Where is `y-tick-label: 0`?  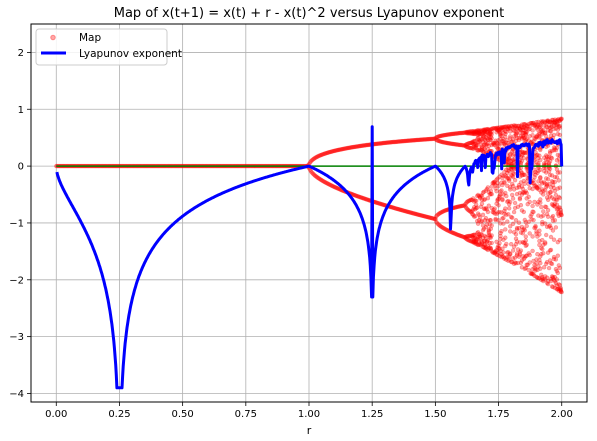 y-tick-label: 0 is located at coordinates (21, 167).